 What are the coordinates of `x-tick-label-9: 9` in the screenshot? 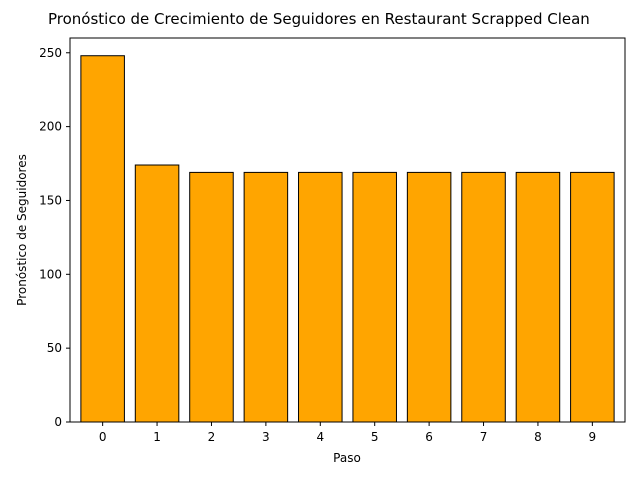 It's located at (593, 437).